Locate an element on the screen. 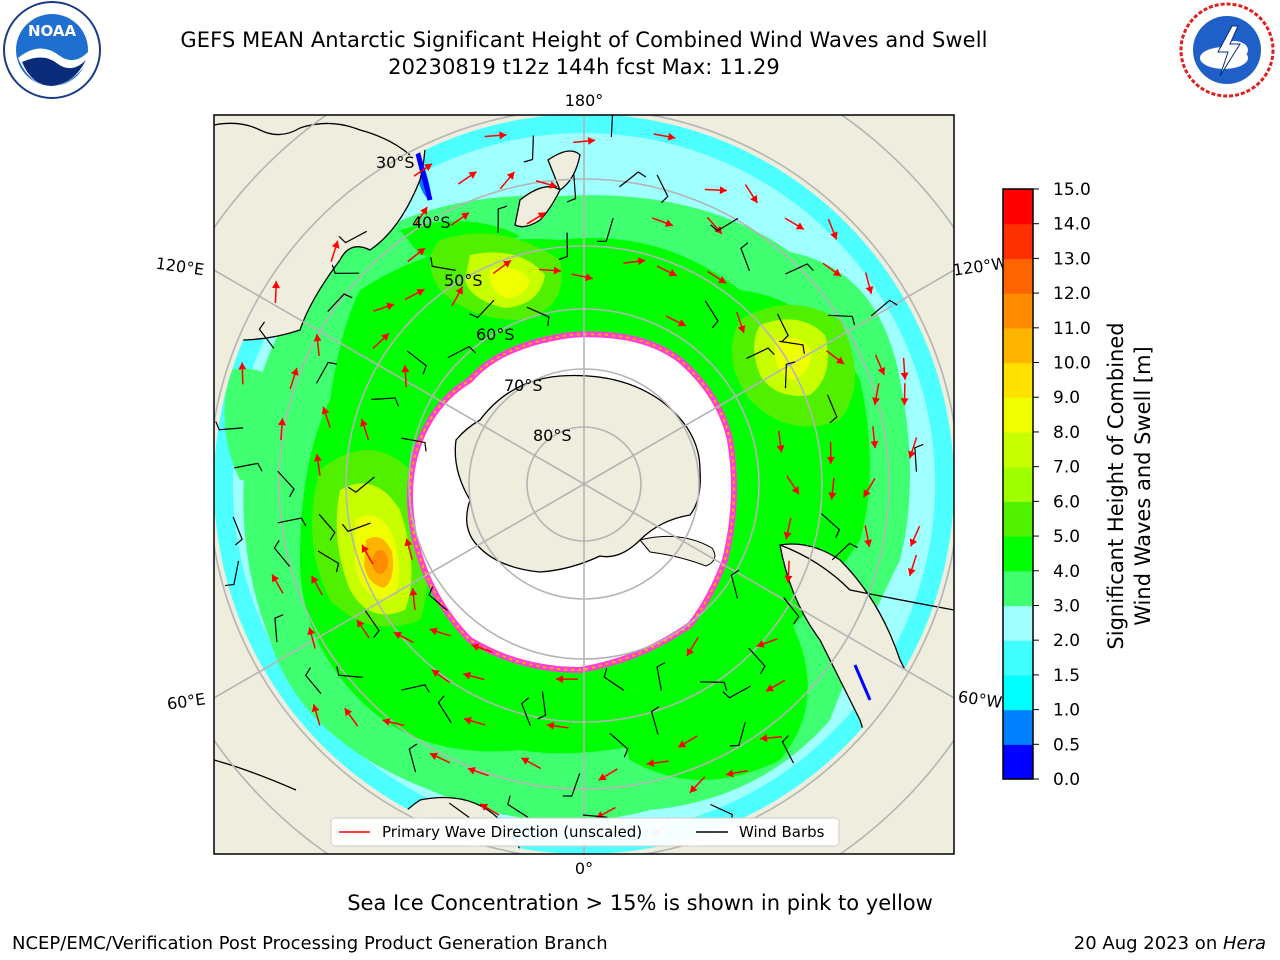  lat-label-70s: 70°S is located at coordinates (523, 385).